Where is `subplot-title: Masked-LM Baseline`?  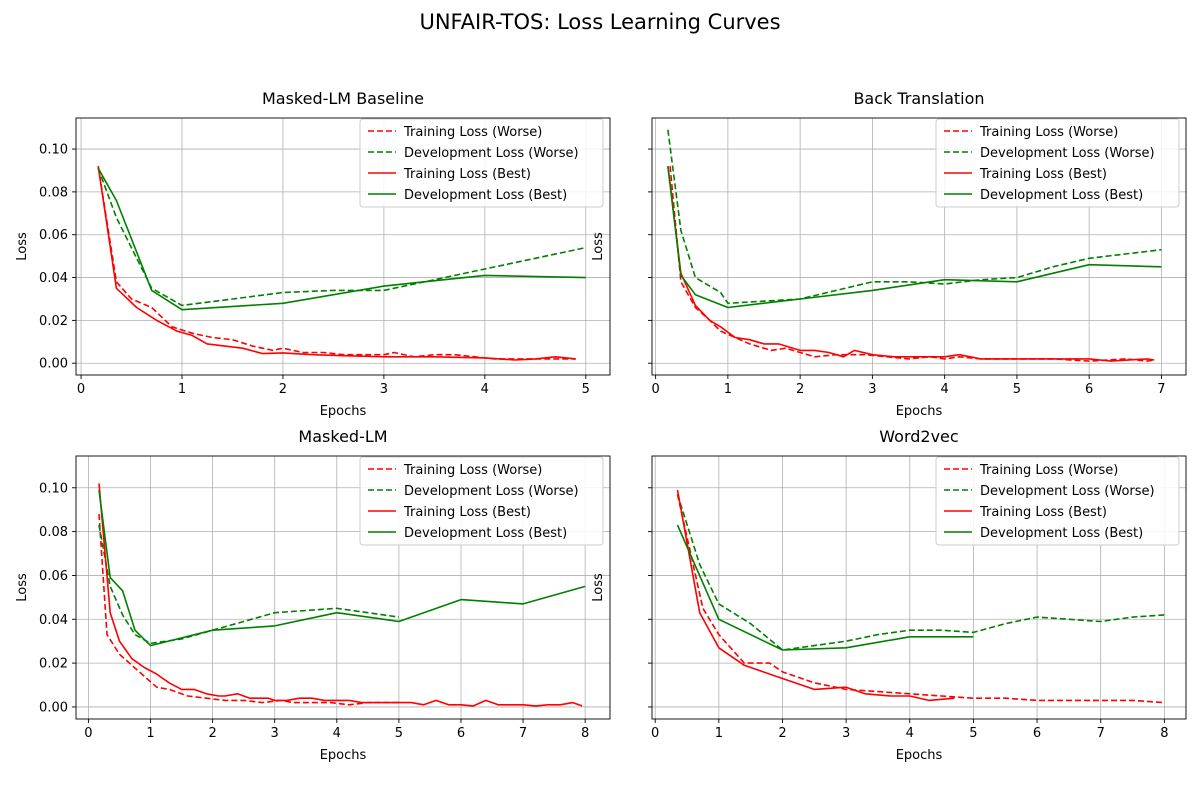 subplot-title: Masked-LM Baseline is located at coordinates (343, 98).